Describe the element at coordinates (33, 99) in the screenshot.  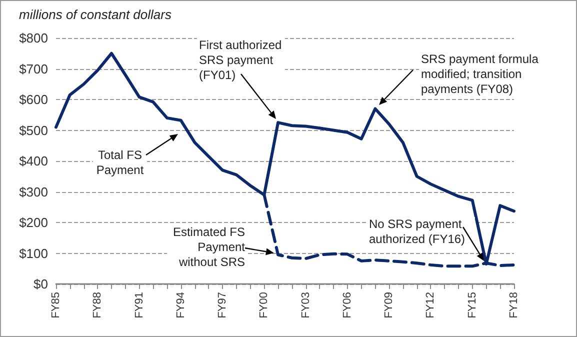
I see `y-tick-label: $600` at that location.